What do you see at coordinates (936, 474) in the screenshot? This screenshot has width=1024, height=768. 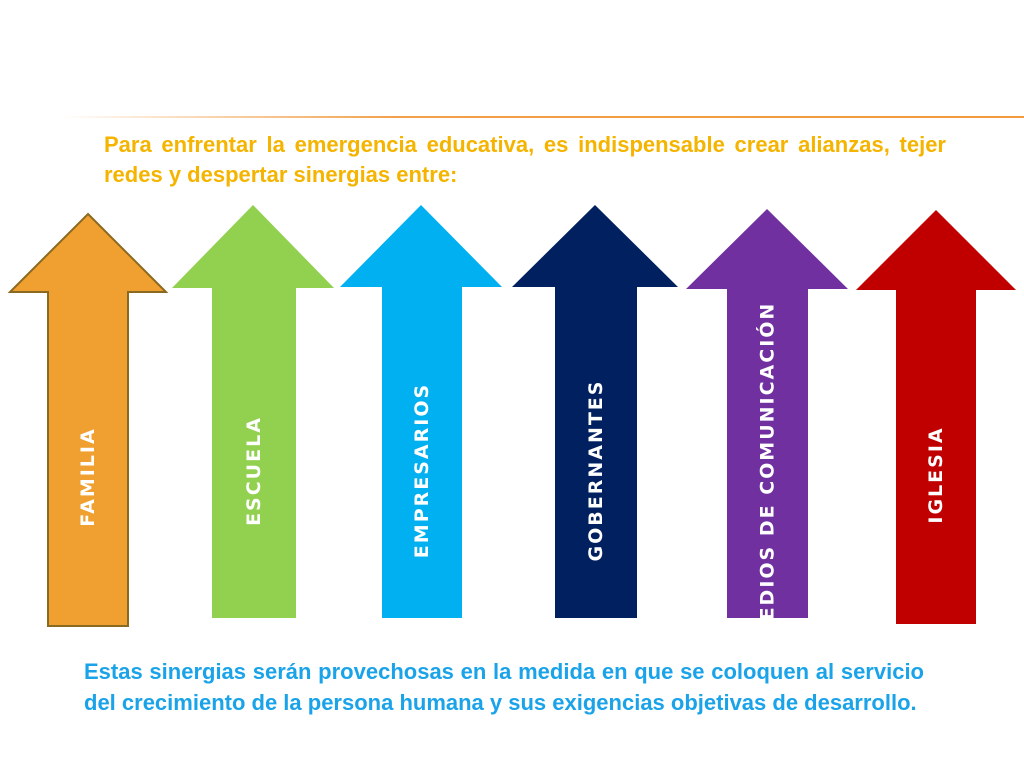 I see `arrow-label-6: IGLESIA` at bounding box center [936, 474].